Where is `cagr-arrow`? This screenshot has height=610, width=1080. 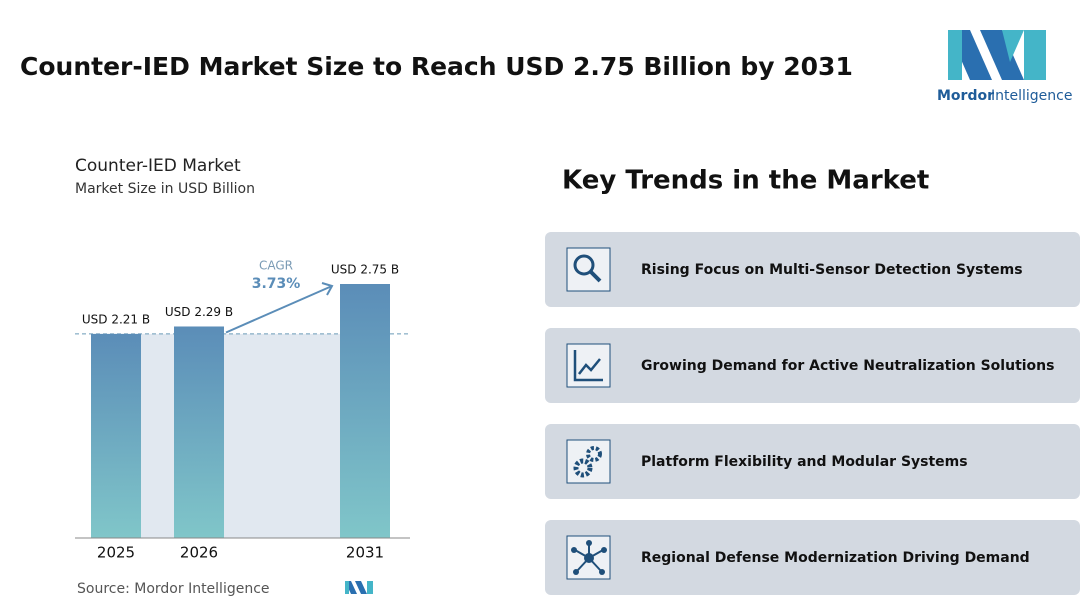
cagr-arrow is located at coordinates (279, 309).